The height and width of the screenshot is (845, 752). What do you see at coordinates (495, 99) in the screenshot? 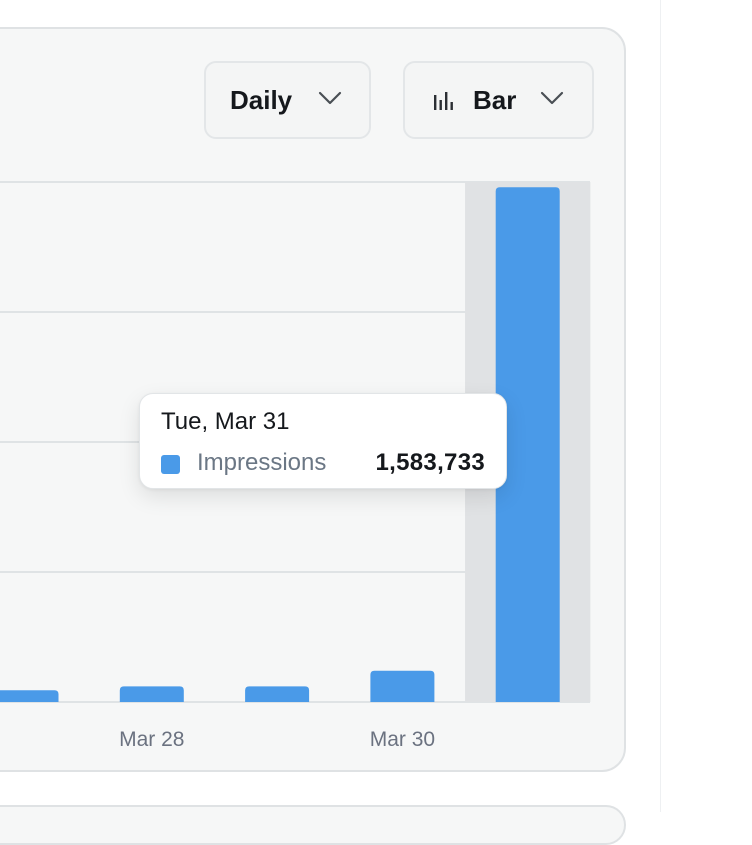
I see `chart-type-dropdown-label: Bar` at bounding box center [495, 99].